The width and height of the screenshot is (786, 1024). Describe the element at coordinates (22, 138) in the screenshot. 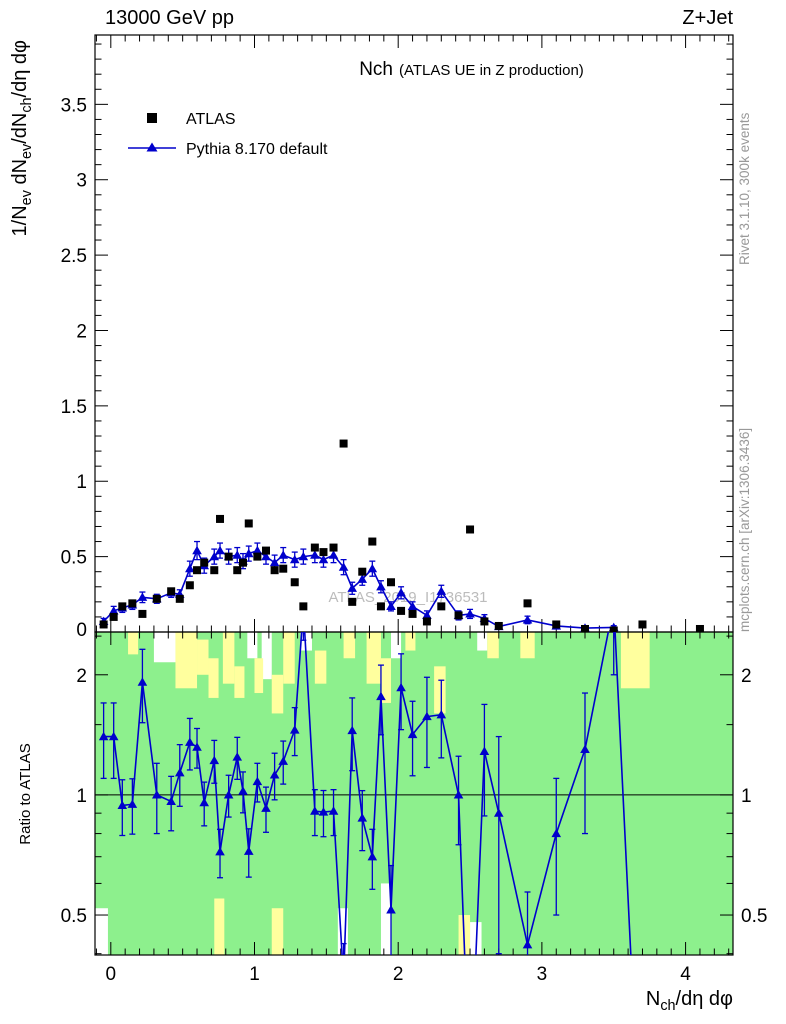

I see `y-axis-label-main: 1/Nev dNev/dNch/dη dφ` at that location.